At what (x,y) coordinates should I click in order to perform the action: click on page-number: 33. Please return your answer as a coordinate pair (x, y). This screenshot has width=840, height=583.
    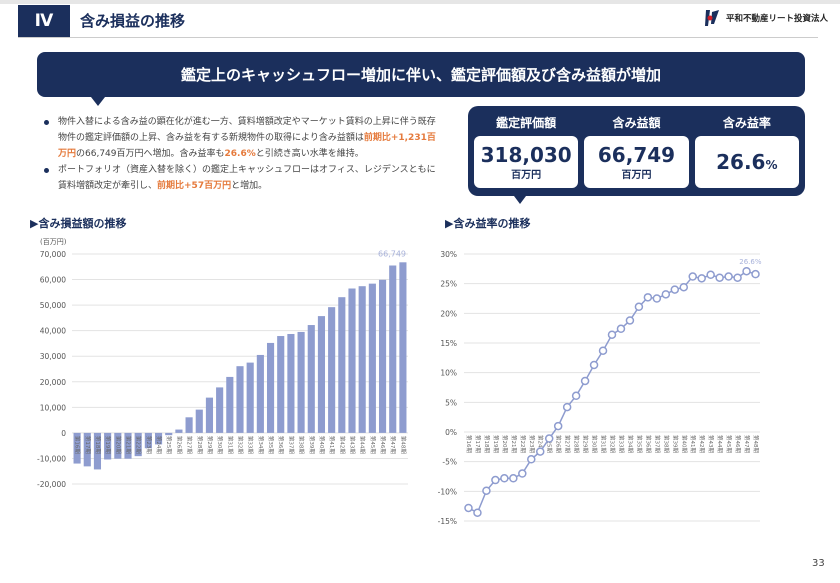
    Looking at the image, I should click on (818, 563).